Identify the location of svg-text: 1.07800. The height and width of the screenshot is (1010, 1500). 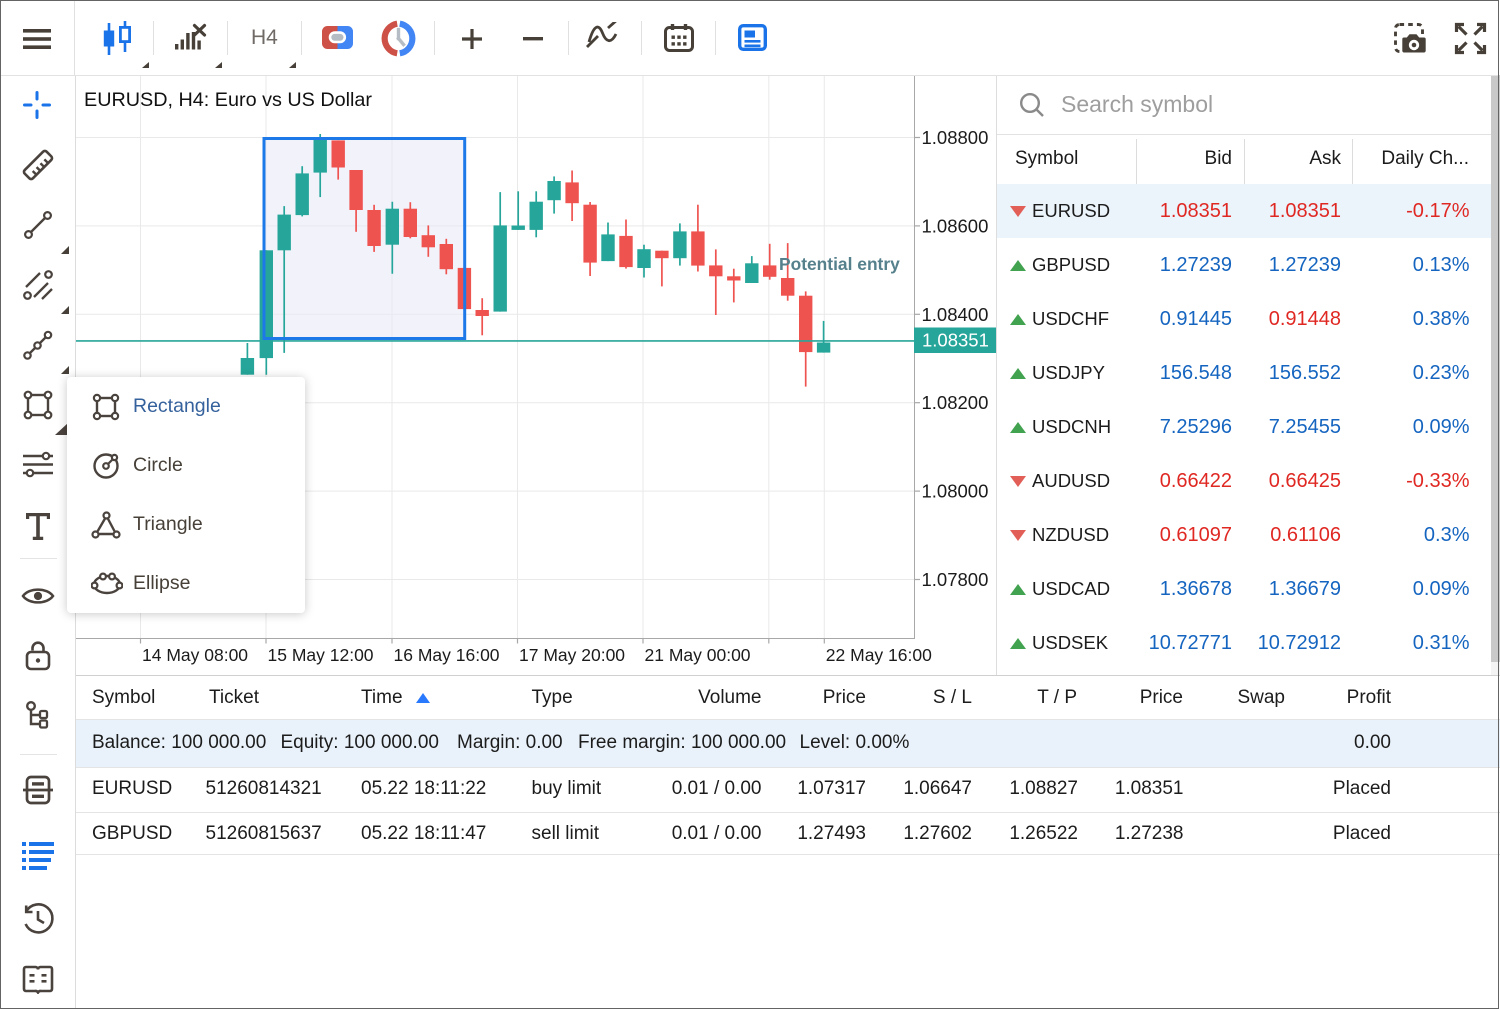
(955, 579).